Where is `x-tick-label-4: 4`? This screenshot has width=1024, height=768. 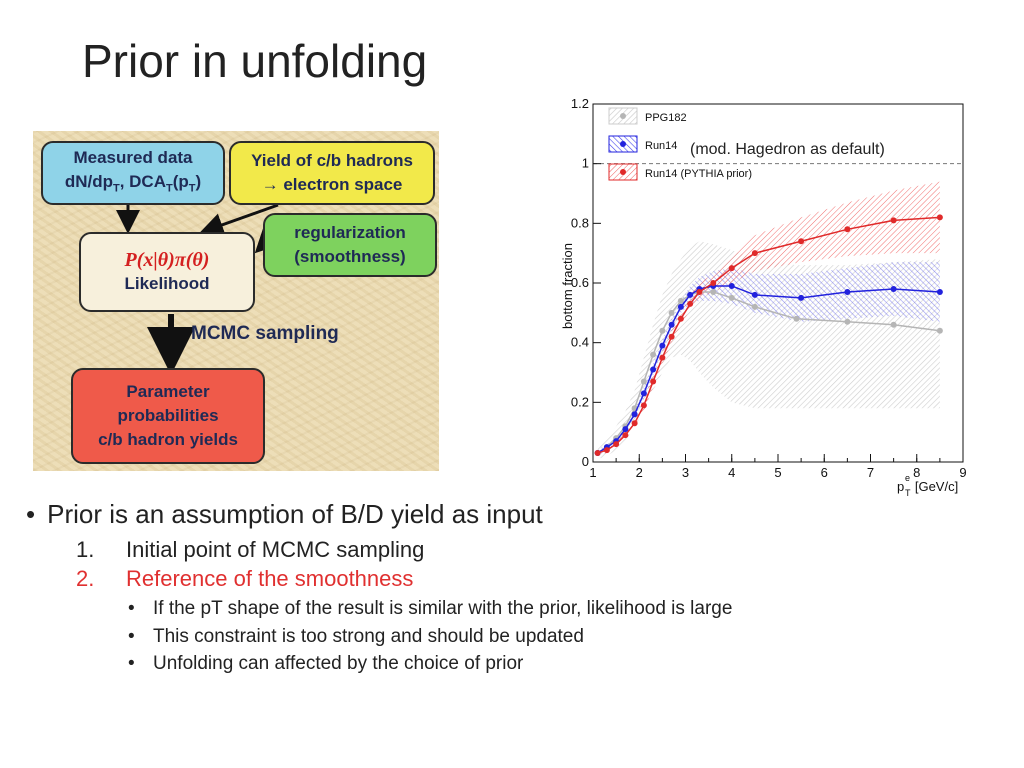
x-tick-label-4: 4 is located at coordinates (731, 472).